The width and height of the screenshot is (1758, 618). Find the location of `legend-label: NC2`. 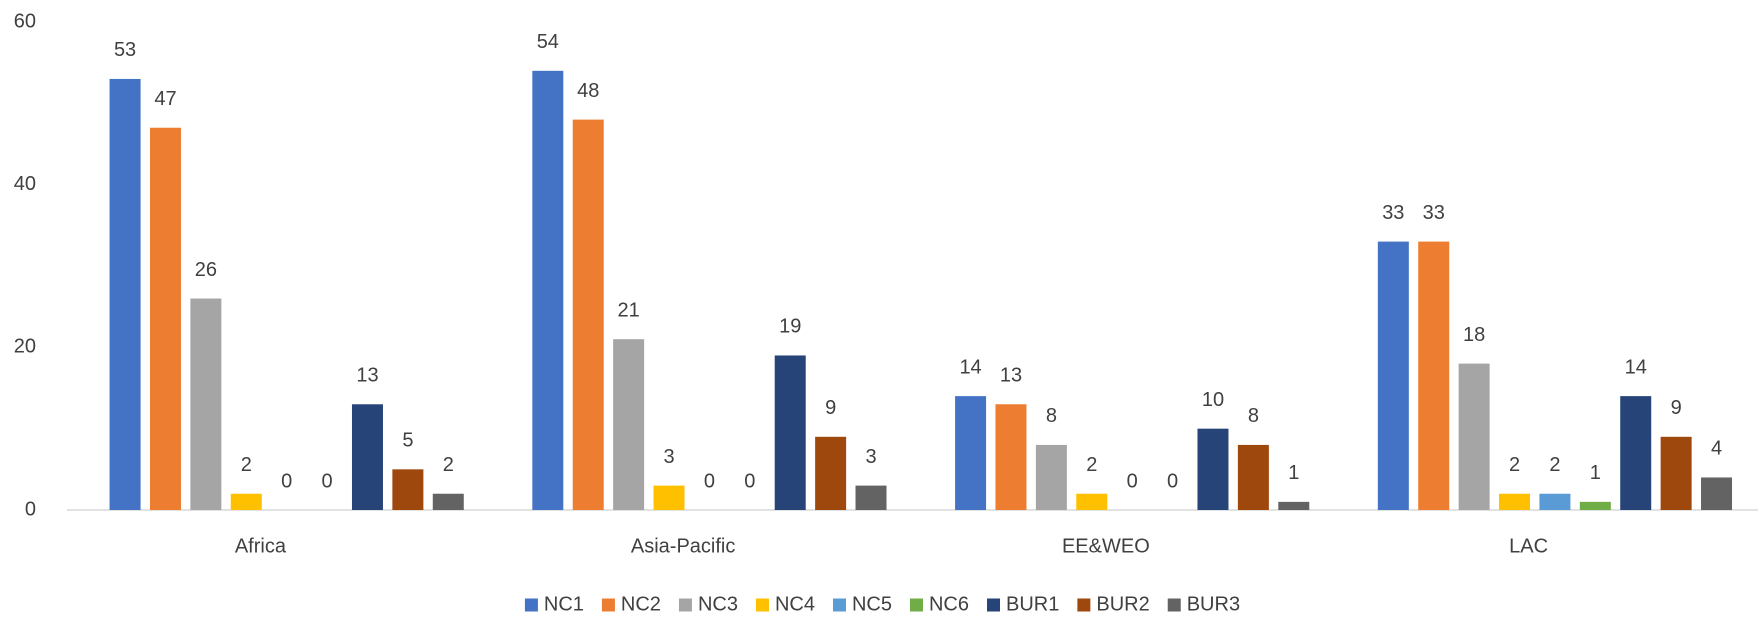

legend-label: NC2 is located at coordinates (641, 604).